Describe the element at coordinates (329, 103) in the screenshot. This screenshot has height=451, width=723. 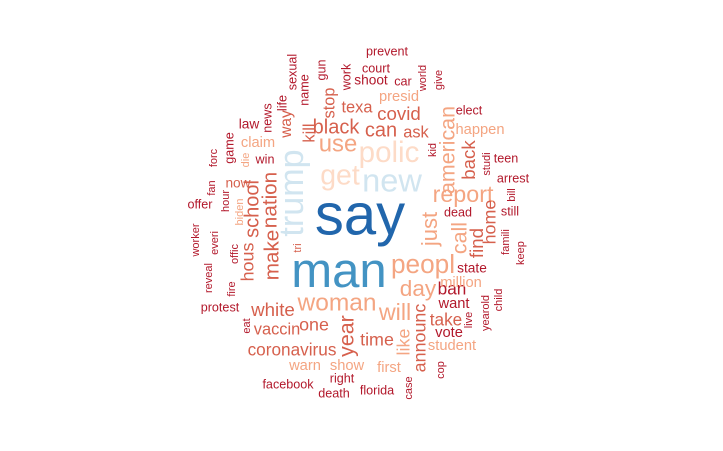
I see `word-stop: stop` at that location.